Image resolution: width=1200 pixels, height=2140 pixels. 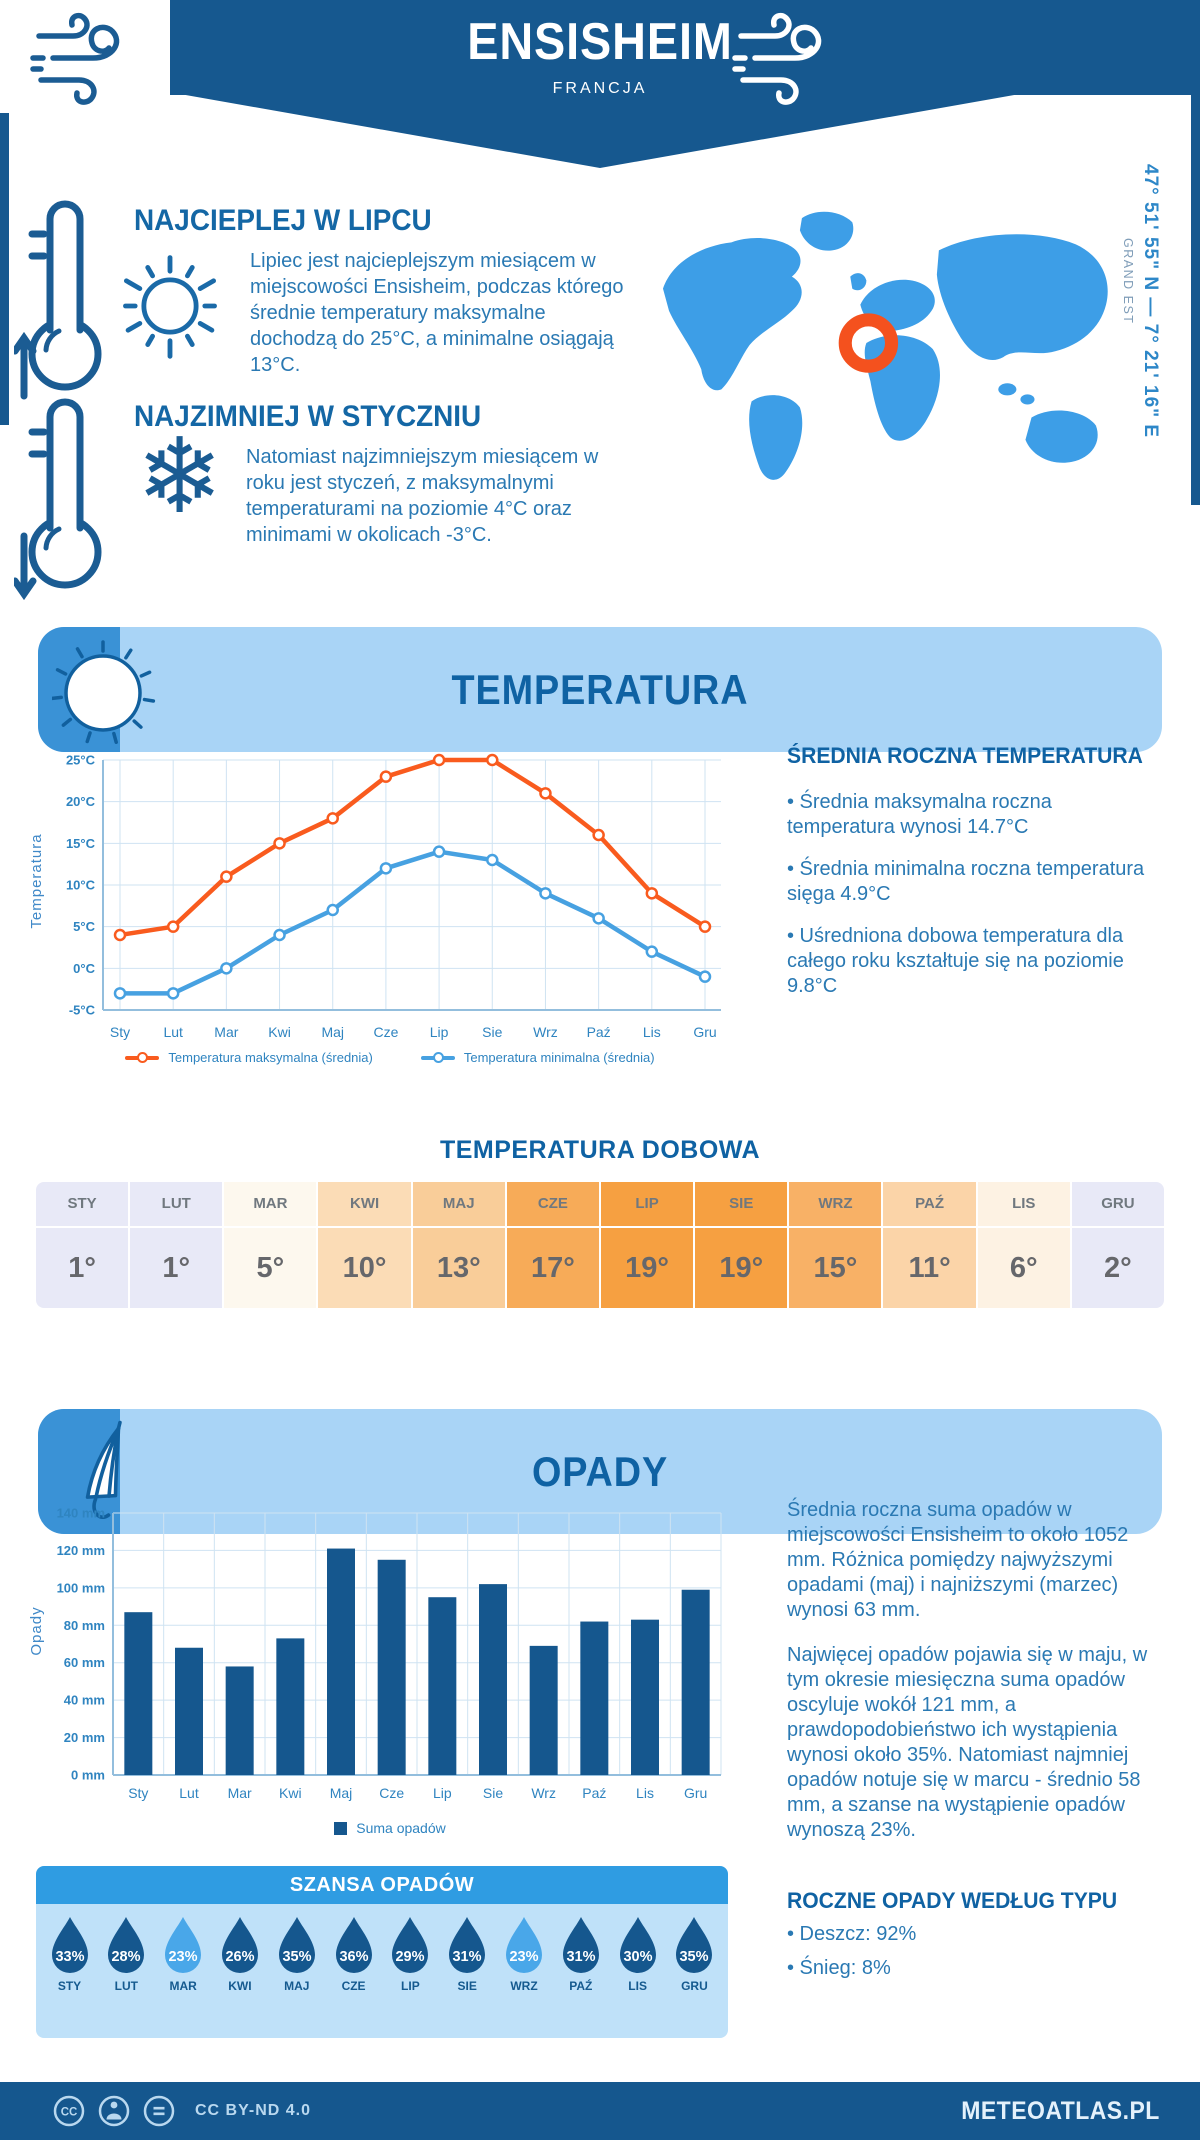 I want to click on daily-temperature-value: 13°, so click(x=458, y=1268).